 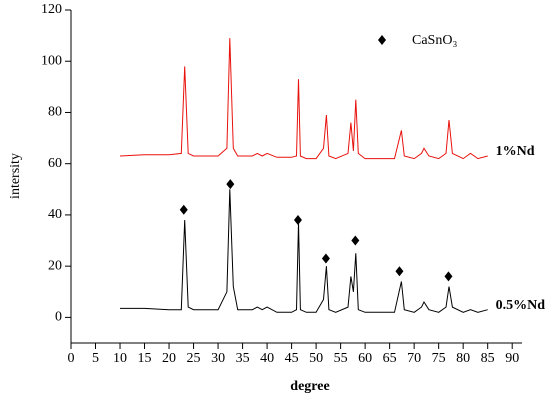 I want to click on x-tick-label: 80, so click(x=463, y=358).